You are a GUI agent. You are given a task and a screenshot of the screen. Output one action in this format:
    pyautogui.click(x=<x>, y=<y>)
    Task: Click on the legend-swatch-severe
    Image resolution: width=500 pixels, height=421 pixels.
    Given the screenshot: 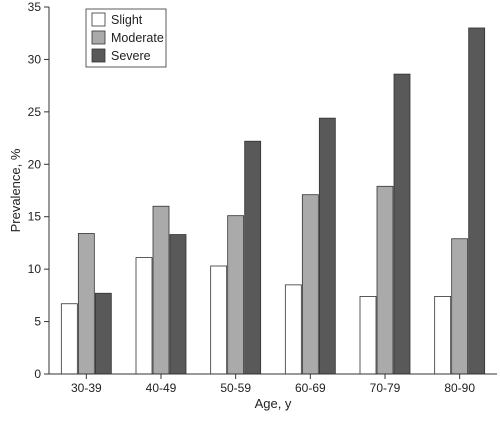 What is the action you would take?
    pyautogui.click(x=98, y=55)
    